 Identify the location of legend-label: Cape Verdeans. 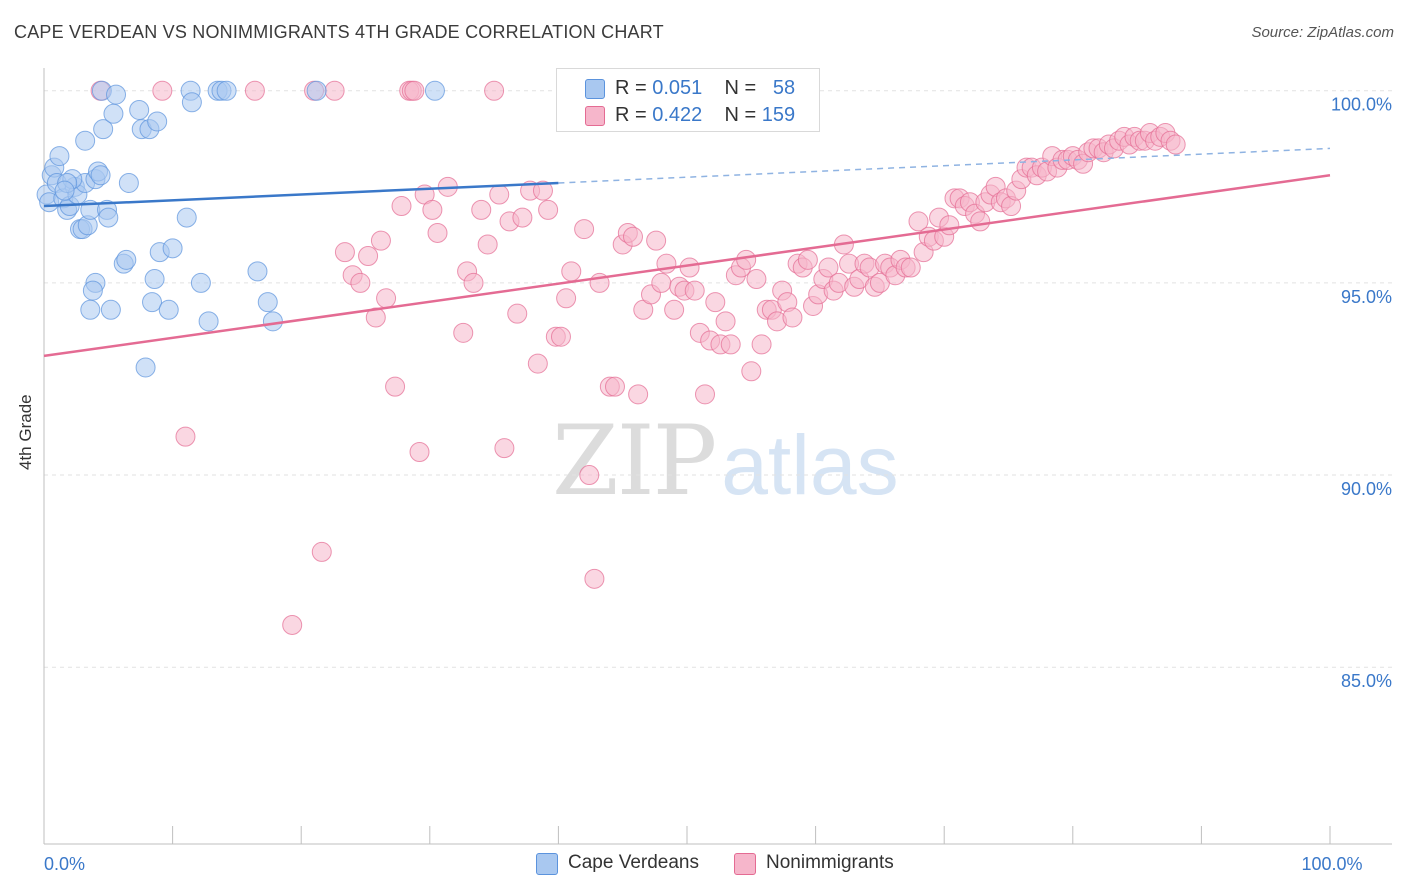
(633, 862).